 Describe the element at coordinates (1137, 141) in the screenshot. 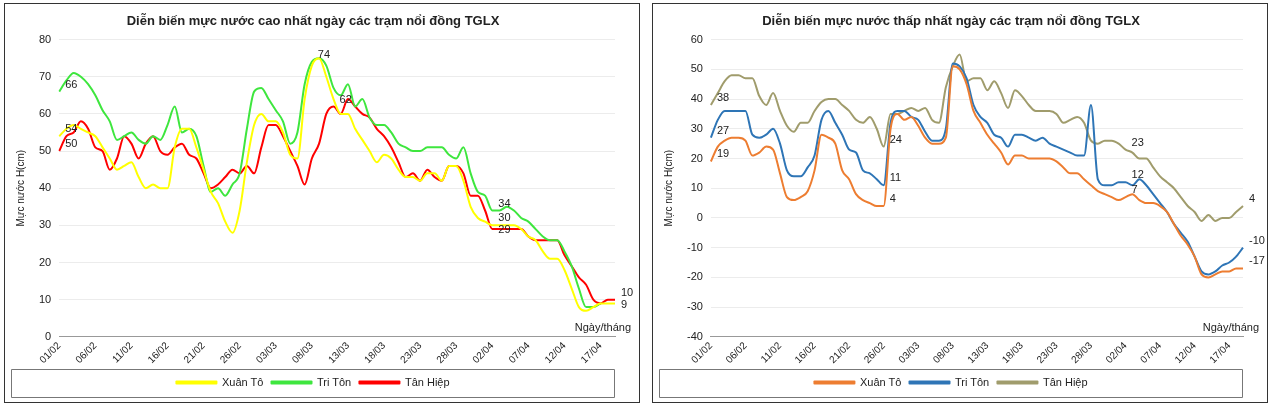

I see `data-label: 23` at that location.